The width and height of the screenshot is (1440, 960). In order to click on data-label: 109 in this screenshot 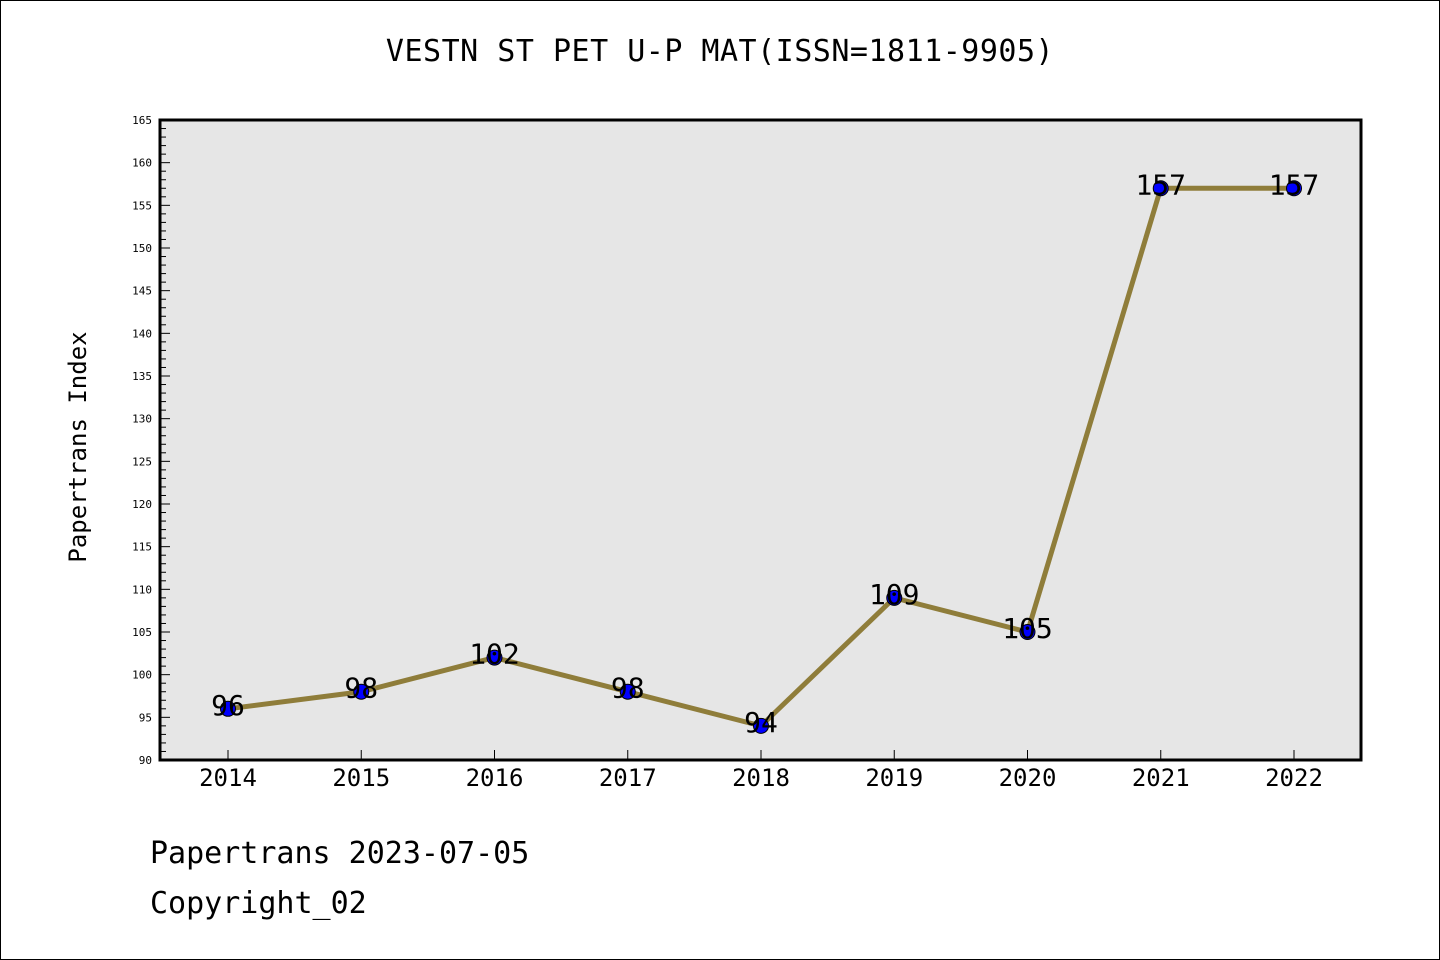, I will do `click(894, 594)`.